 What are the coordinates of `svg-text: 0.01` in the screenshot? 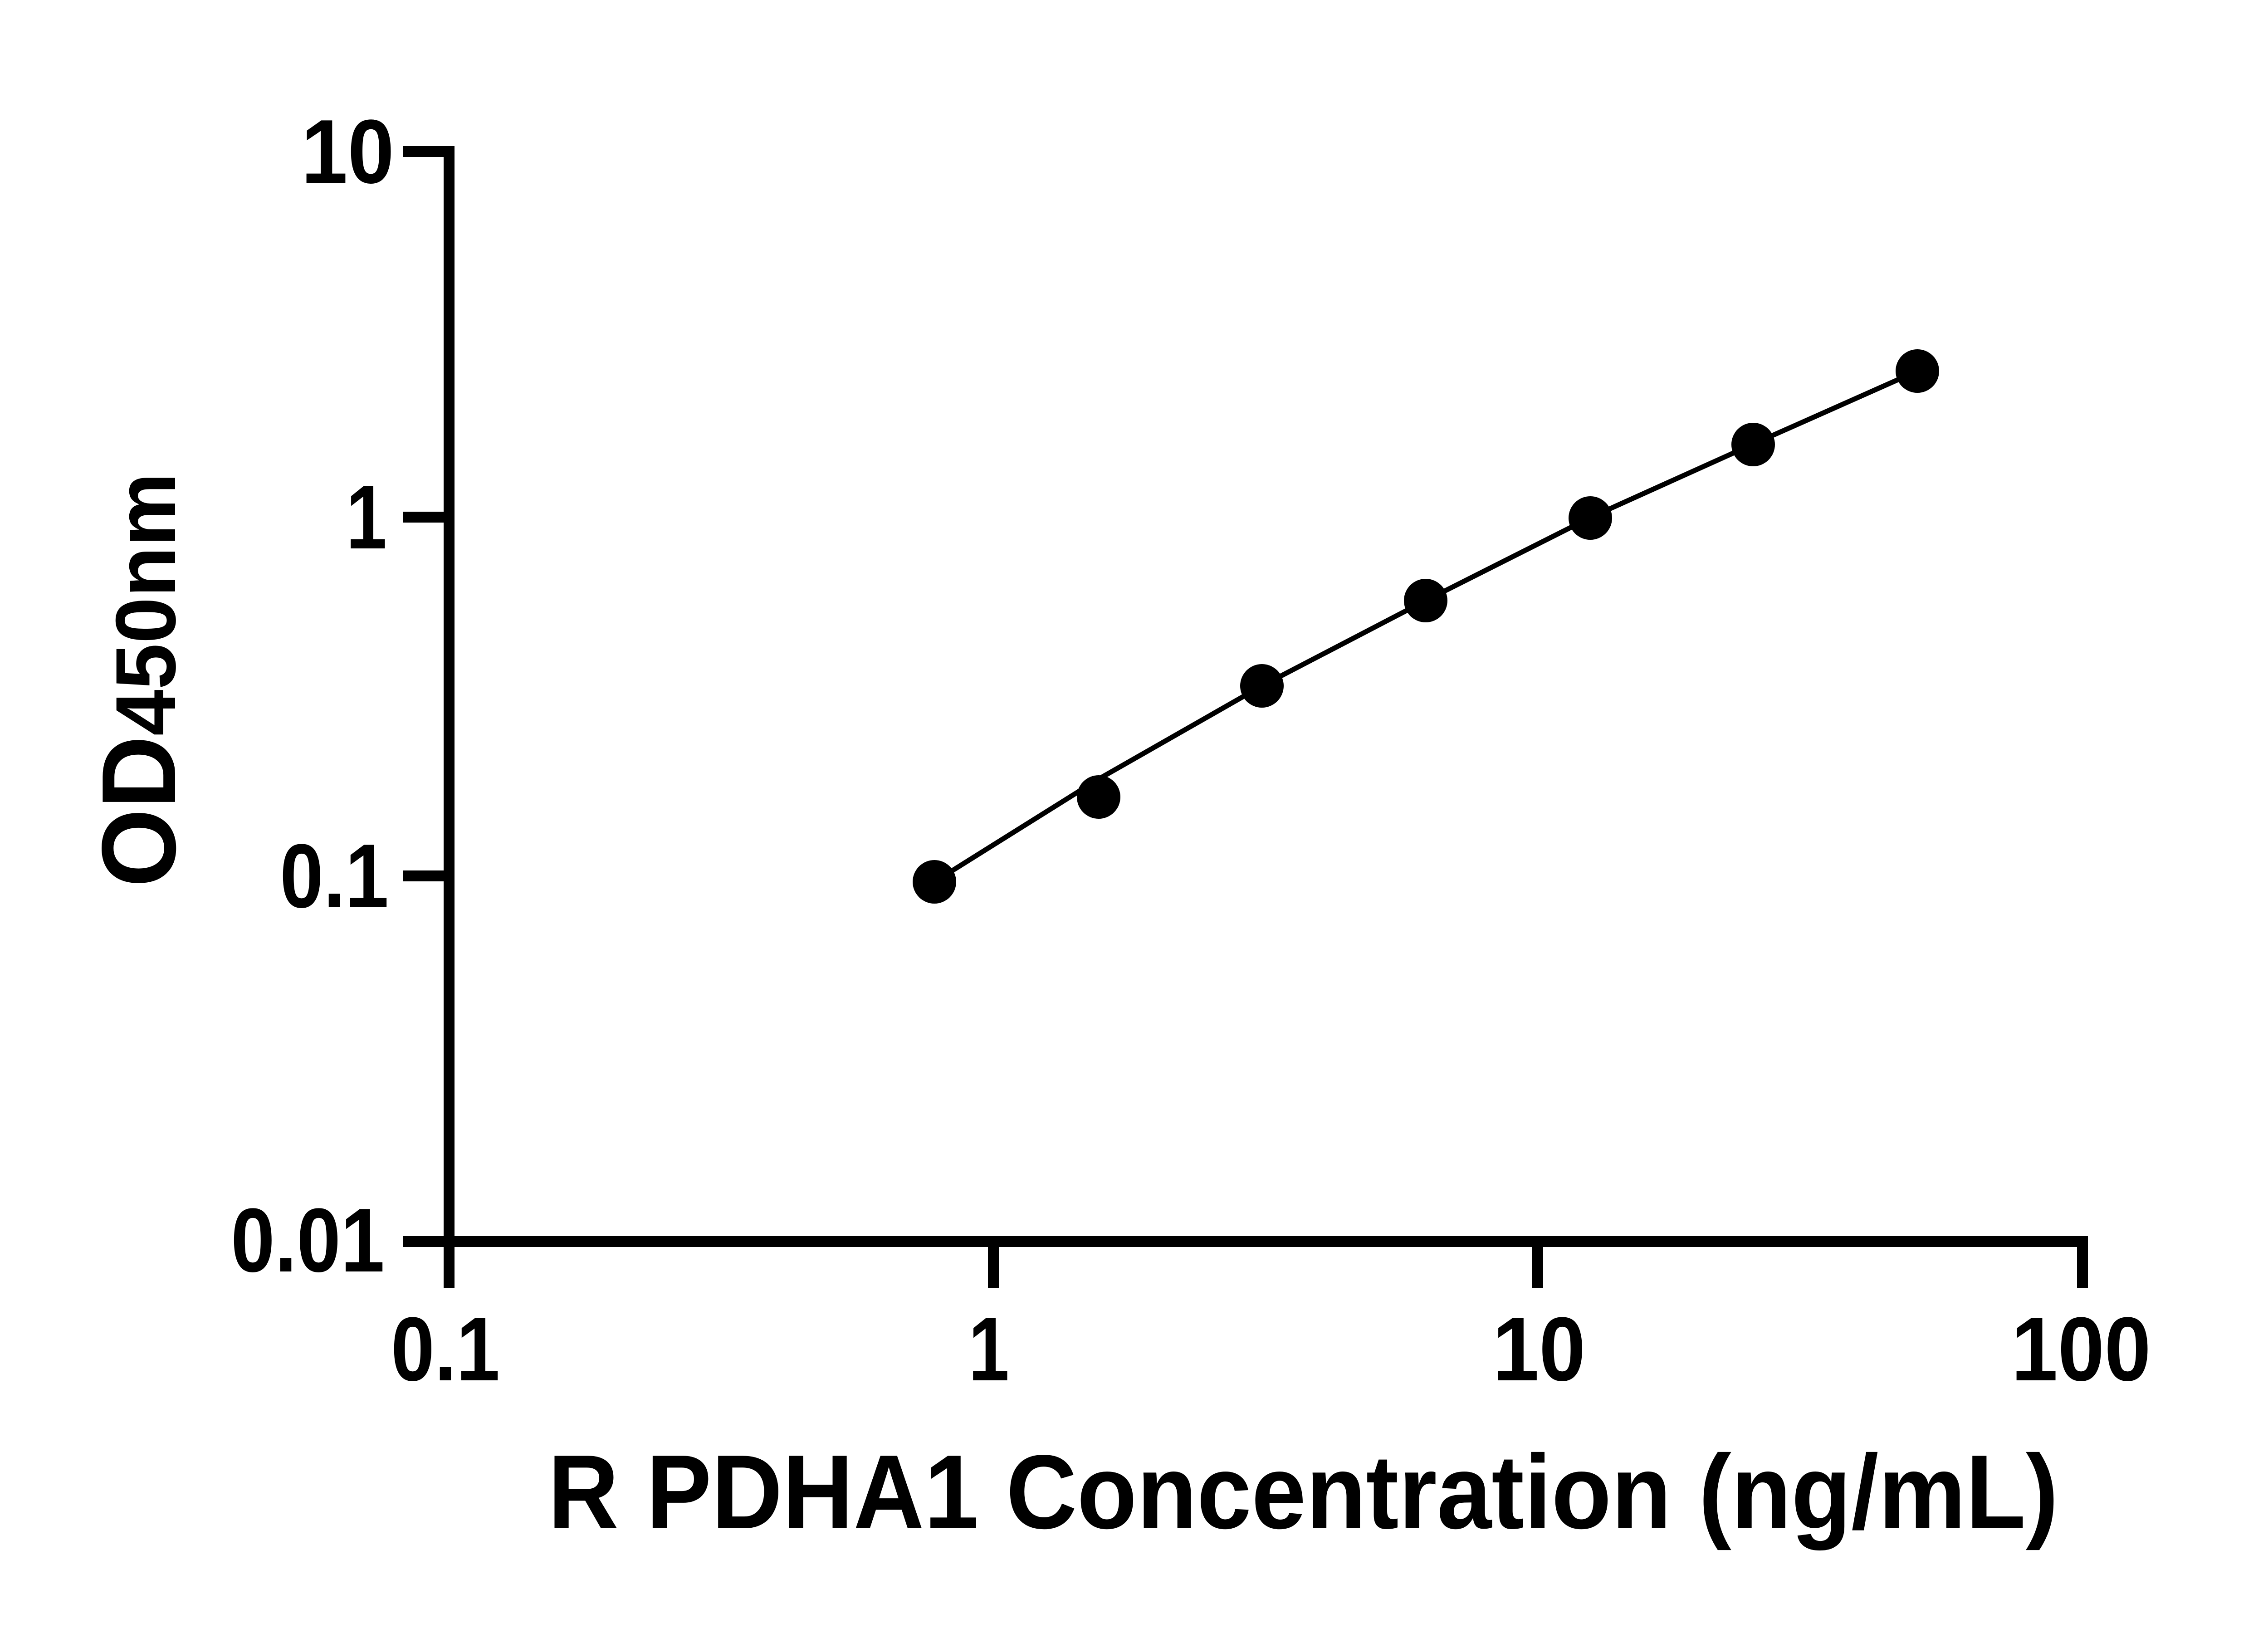 It's located at (308, 1240).